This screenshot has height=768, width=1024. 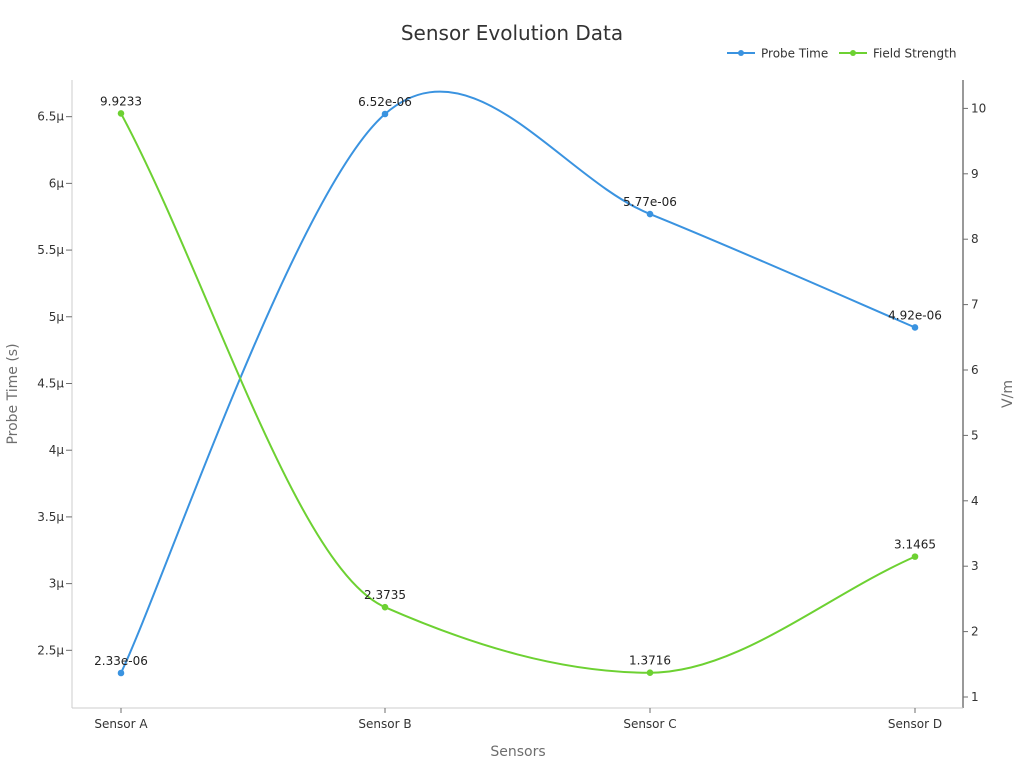 I want to click on y-axis-left-ticks: 2.5µ 3µ 3.5µ 4µ 4.5µ 5µ 5.5µ 6µ 6.5µ, so click(x=54, y=383).